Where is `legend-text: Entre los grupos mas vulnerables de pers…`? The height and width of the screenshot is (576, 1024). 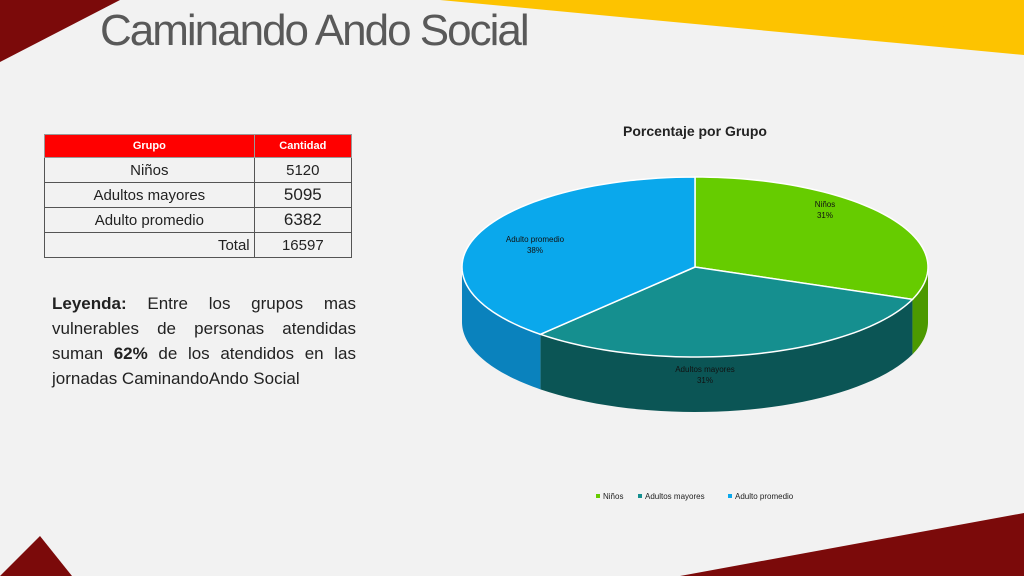 legend-text: Entre los grupos mas vulnerables de pers… is located at coordinates (204, 328).